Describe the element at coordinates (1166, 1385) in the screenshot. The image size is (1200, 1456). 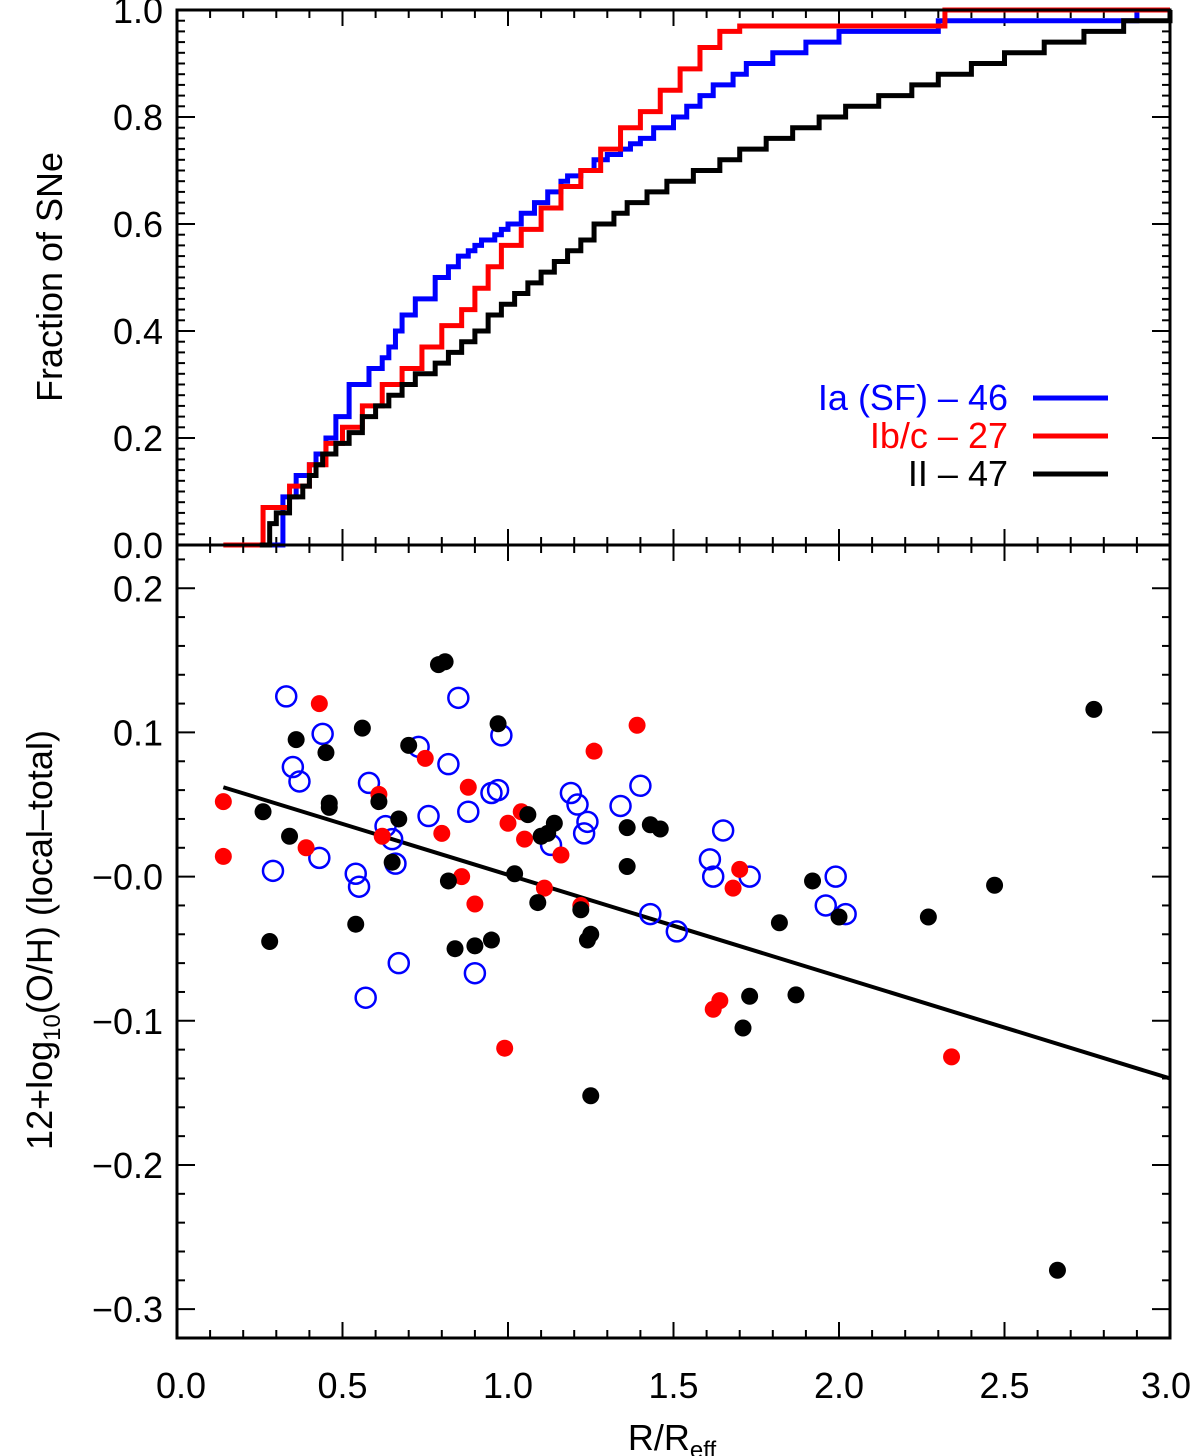
I see `bottom-x-tick-label: 3.0` at that location.